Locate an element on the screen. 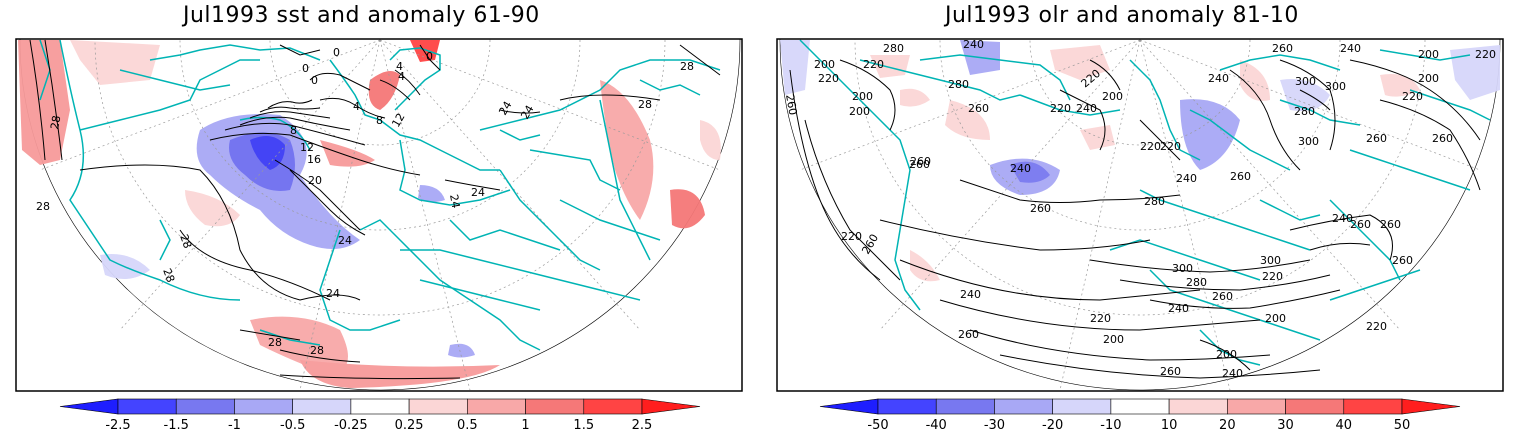  colorbar-tick-label: -50 is located at coordinates (877, 424).